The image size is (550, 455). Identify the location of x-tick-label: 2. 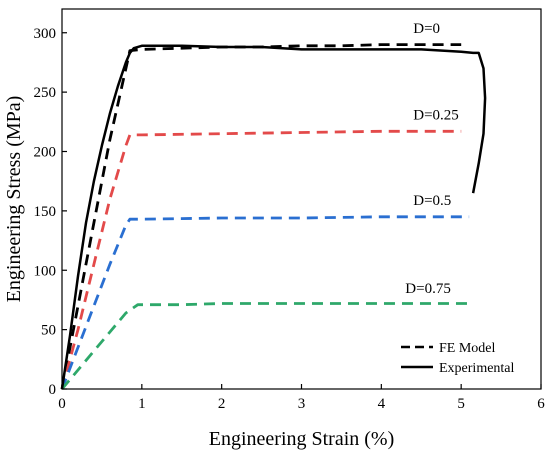
(222, 404).